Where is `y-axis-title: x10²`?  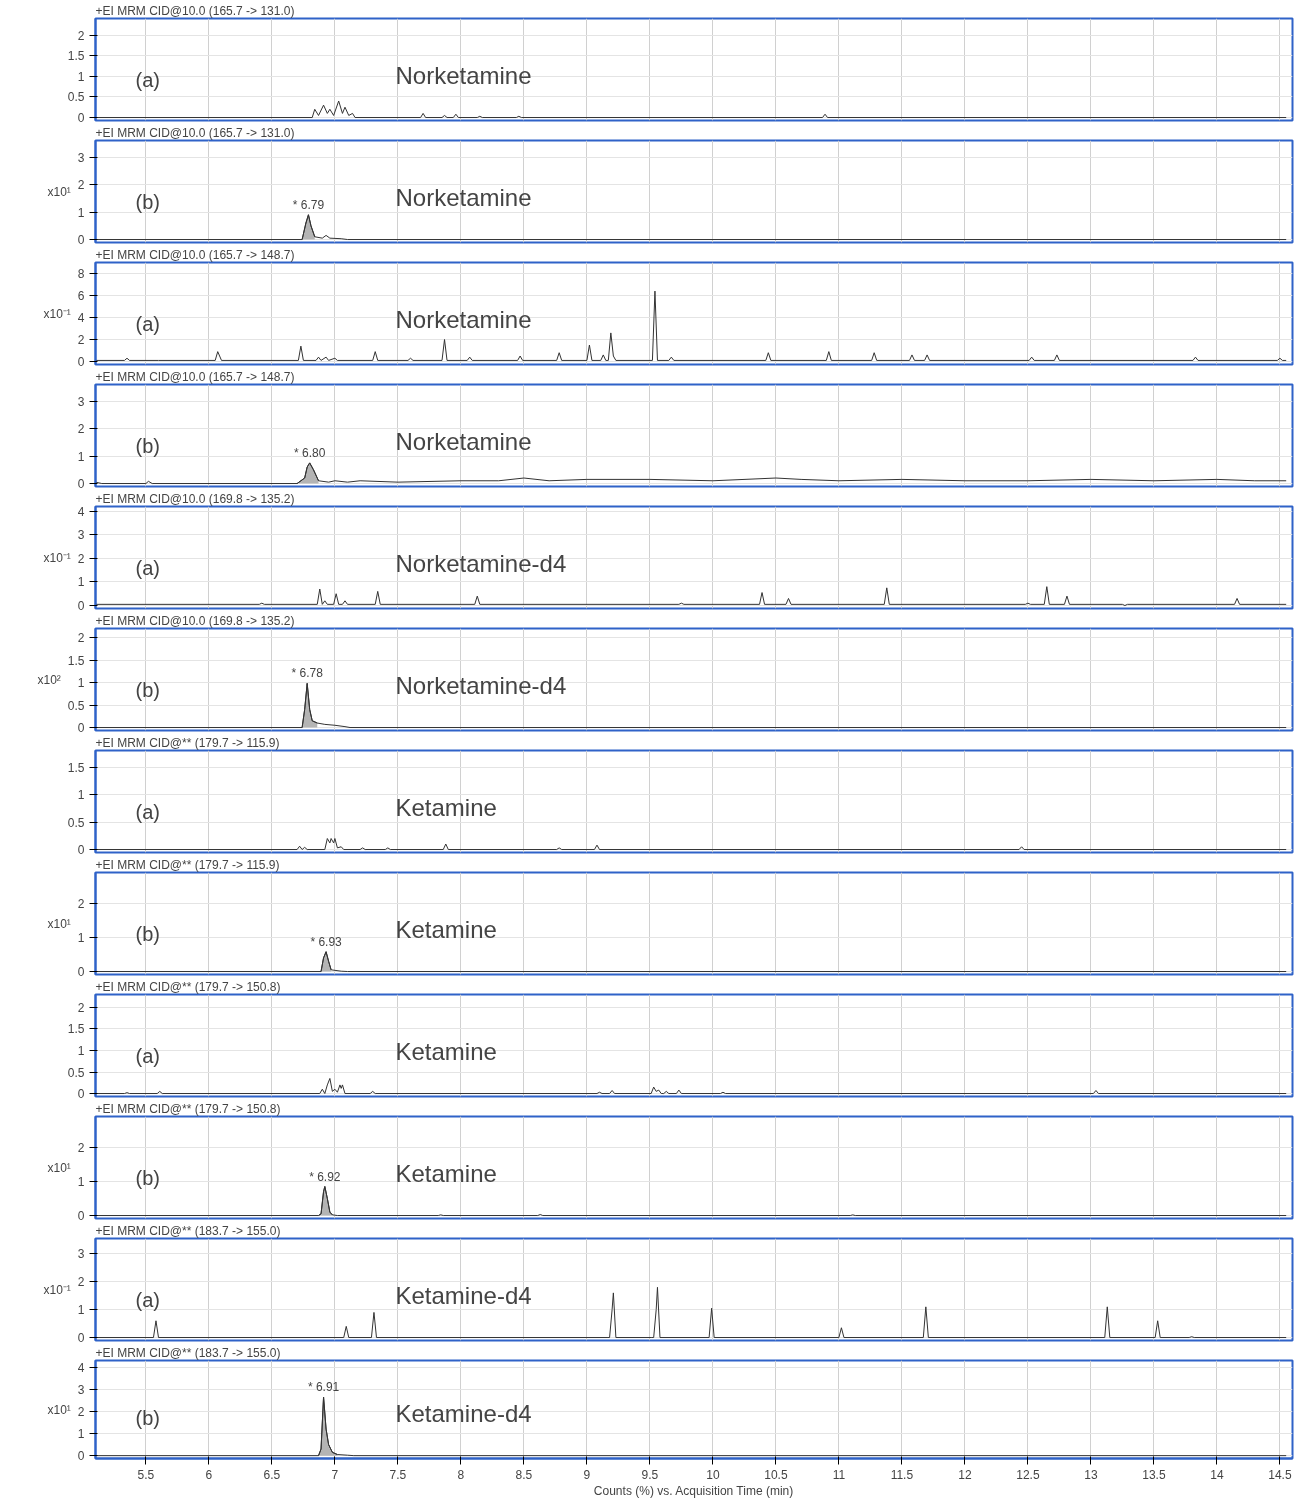 y-axis-title: x10² is located at coordinates (49, 679).